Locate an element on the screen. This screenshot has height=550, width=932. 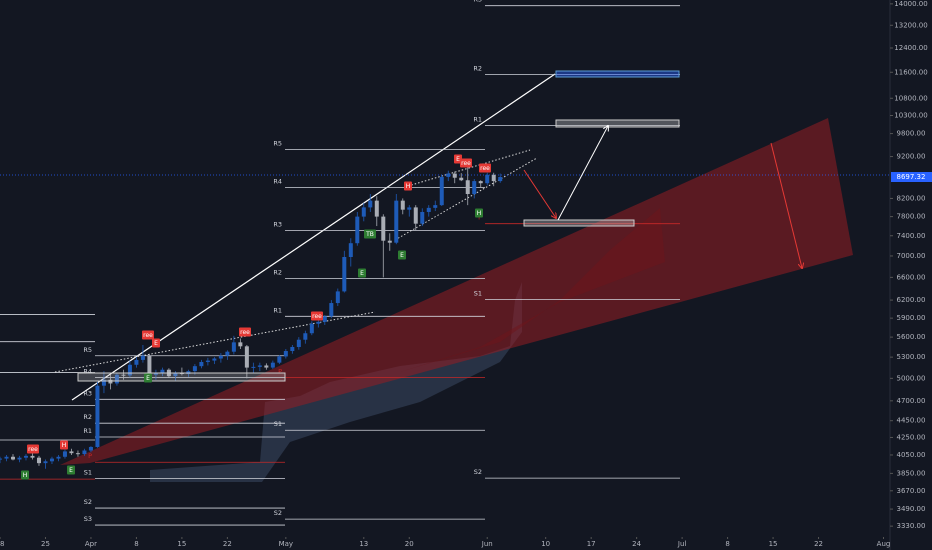
axis-strip is located at coordinates (911, 275).